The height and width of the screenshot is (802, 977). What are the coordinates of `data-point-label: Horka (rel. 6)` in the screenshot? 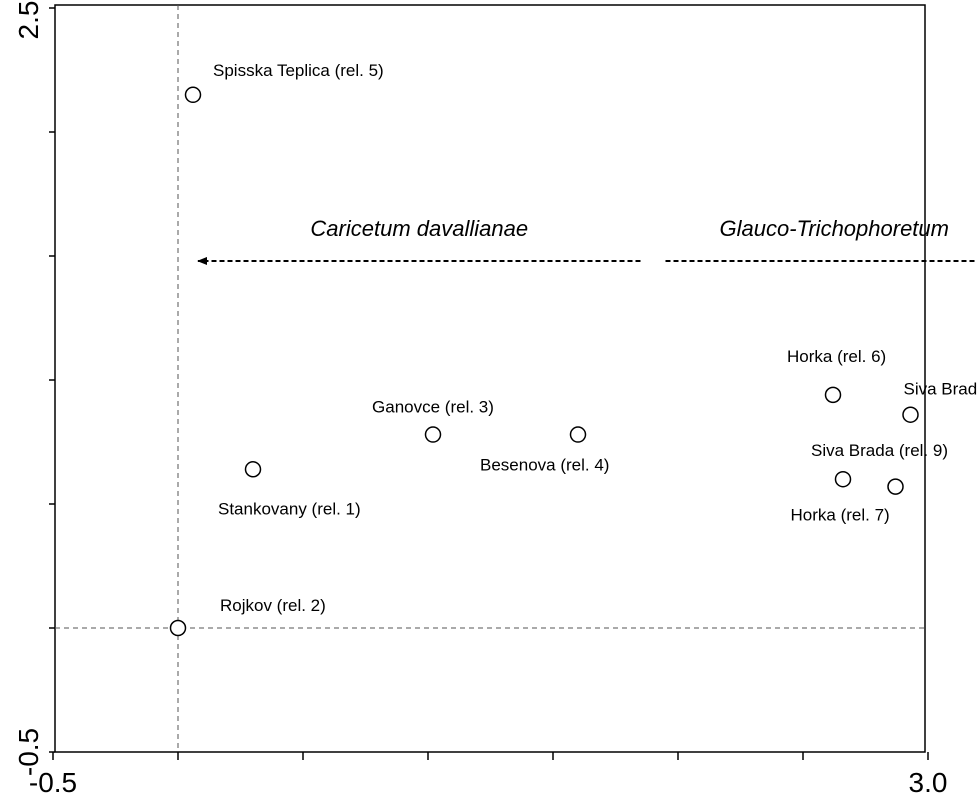 It's located at (836, 356).